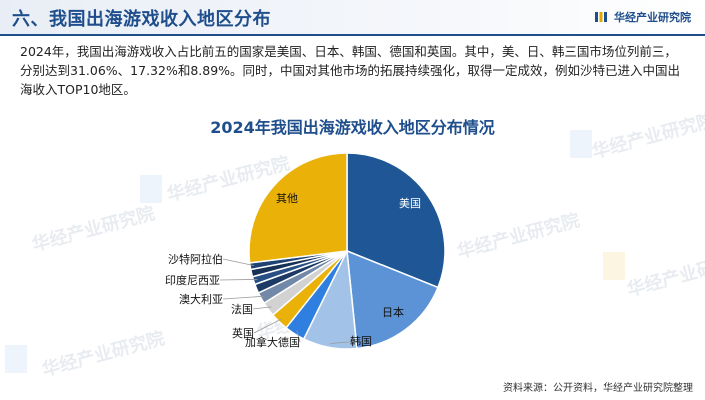  I want to click on slice-label: 法国, so click(242, 309).